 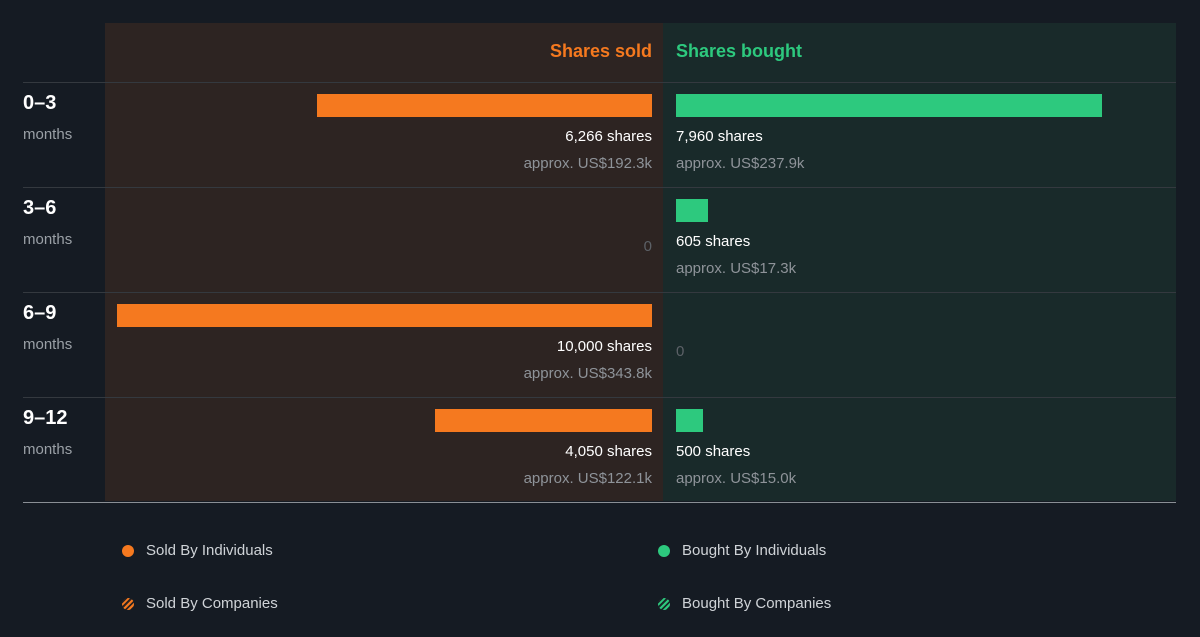 I want to click on legend-sold-individuals: Sold By Individuals, so click(x=197, y=551).